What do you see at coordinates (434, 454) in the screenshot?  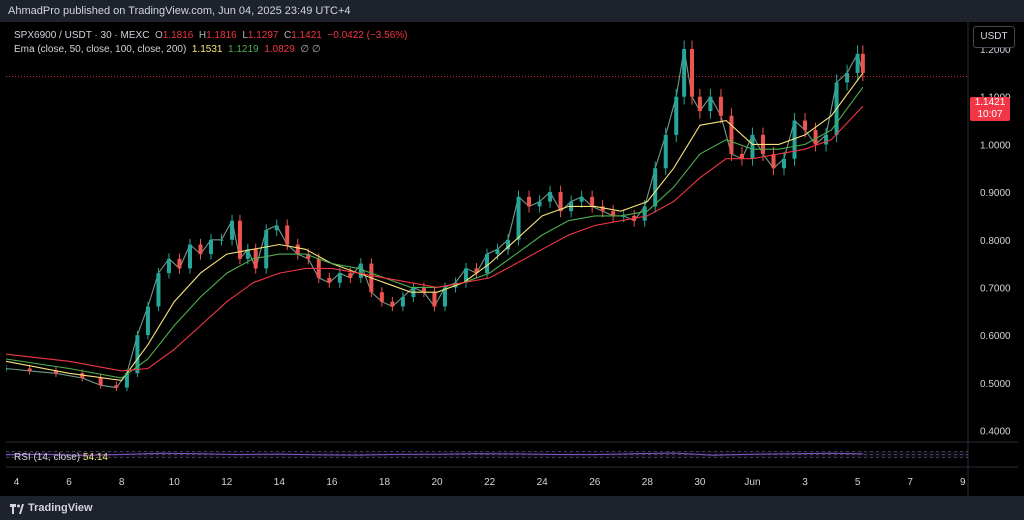 I see `rsi-line` at bounding box center [434, 454].